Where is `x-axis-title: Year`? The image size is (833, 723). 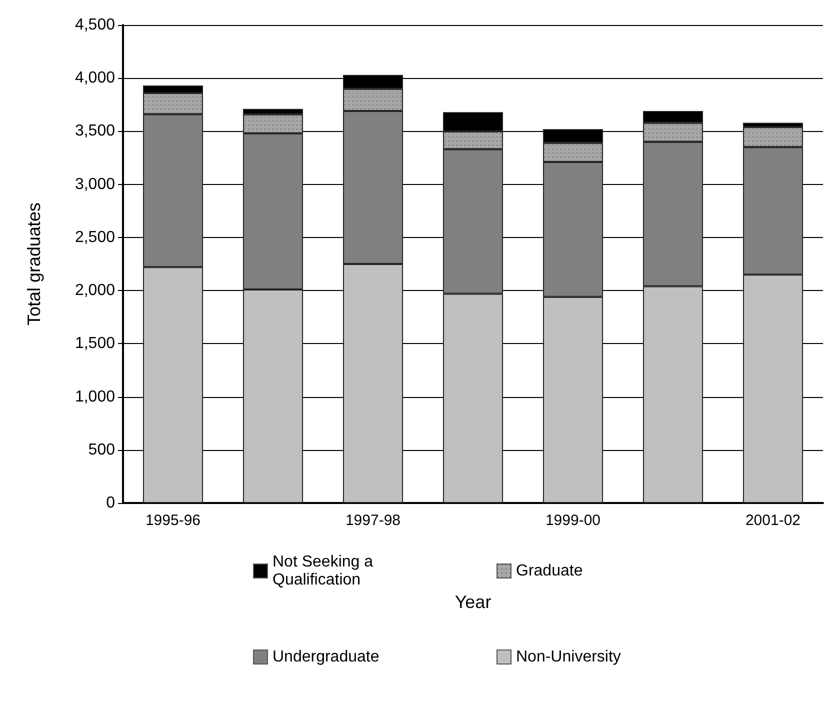
x-axis-title: Year is located at coordinates (473, 602).